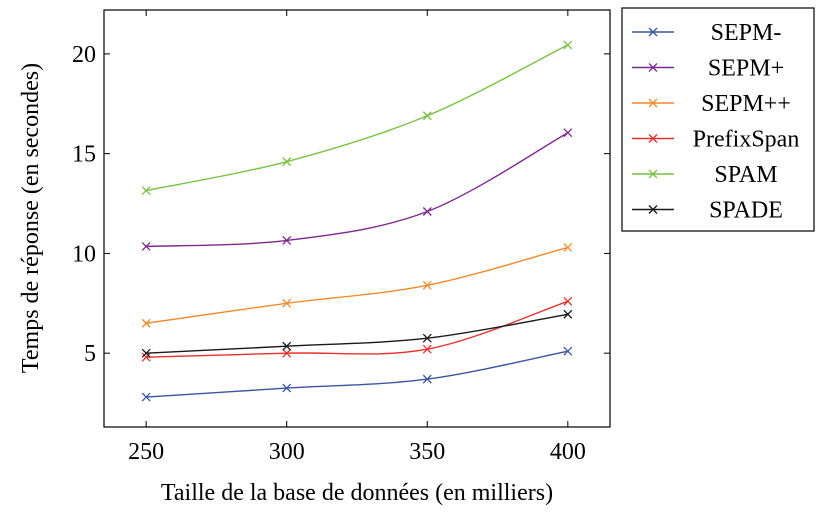 The image size is (819, 513). I want to click on legend-label: SEPM-, so click(746, 33).